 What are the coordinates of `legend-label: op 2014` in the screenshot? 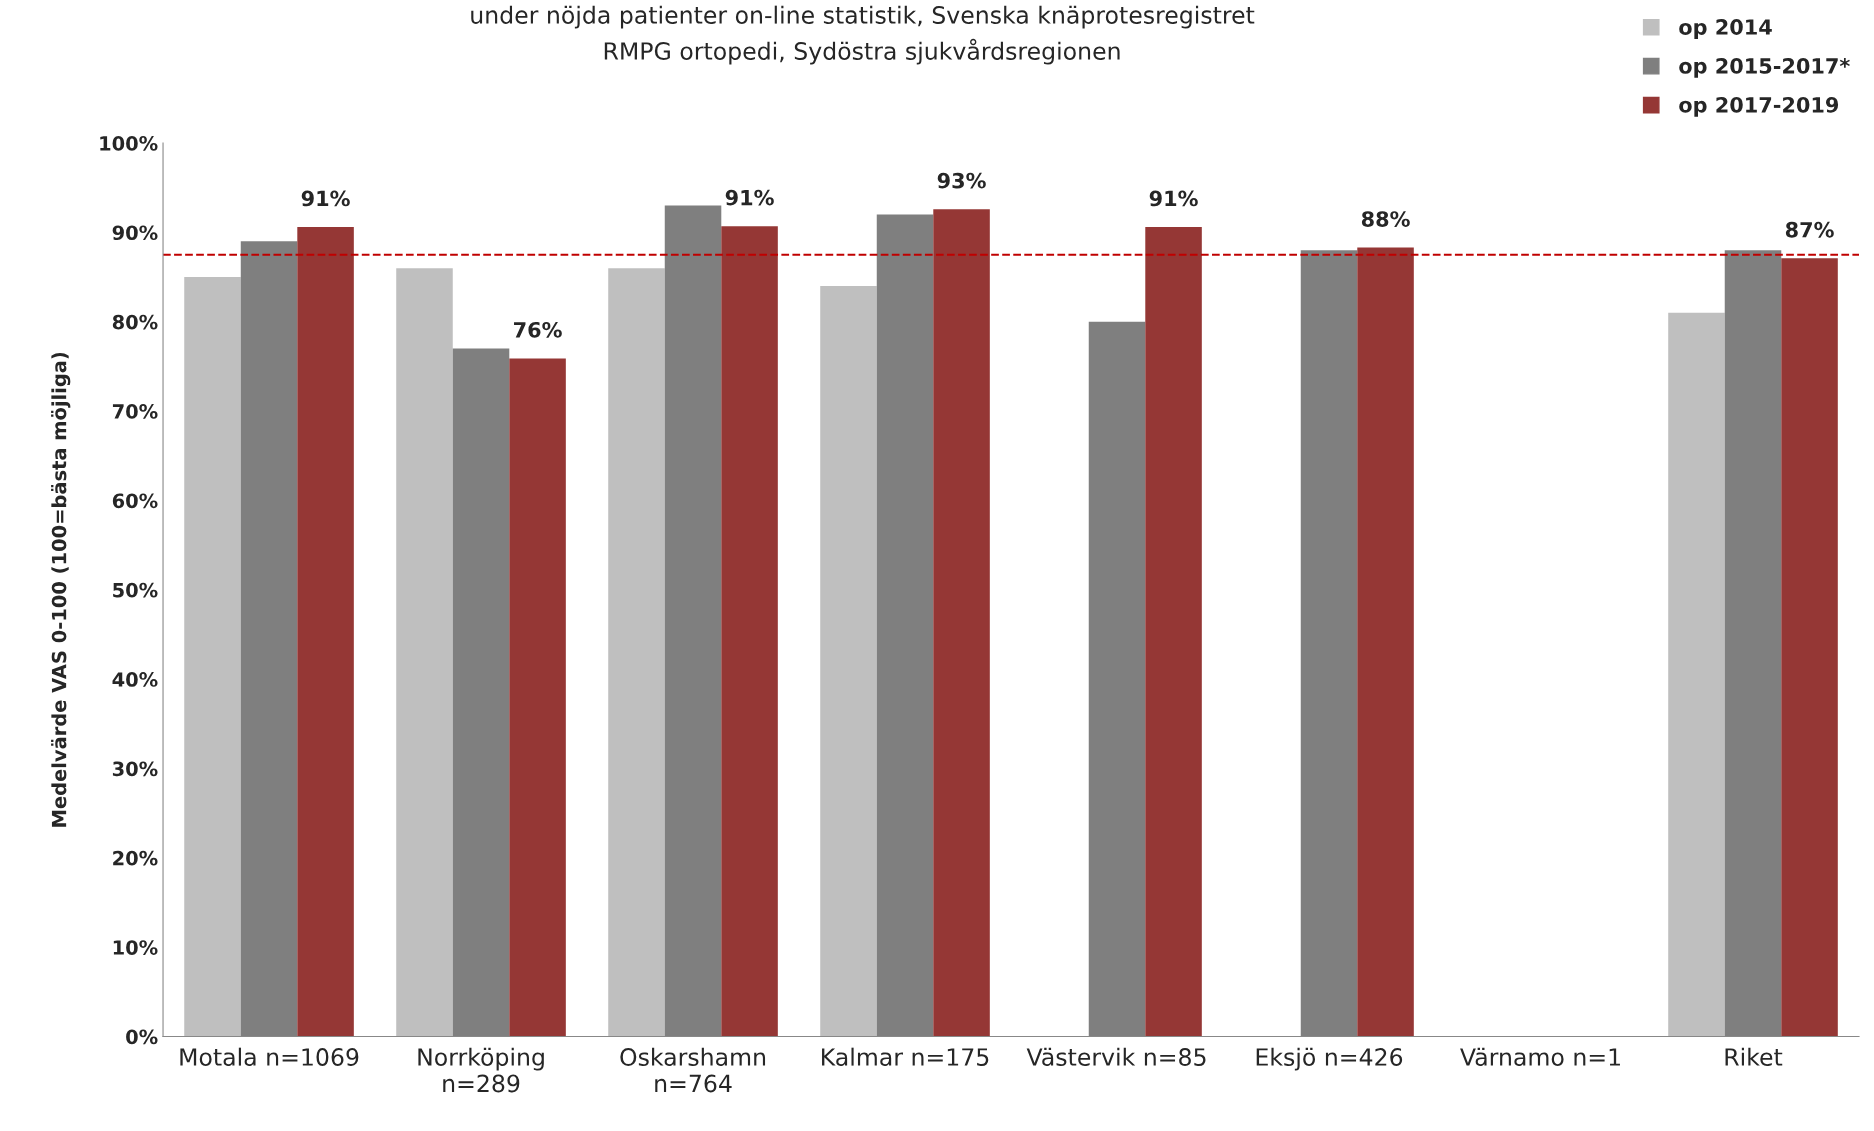 It's located at (1725, 29).